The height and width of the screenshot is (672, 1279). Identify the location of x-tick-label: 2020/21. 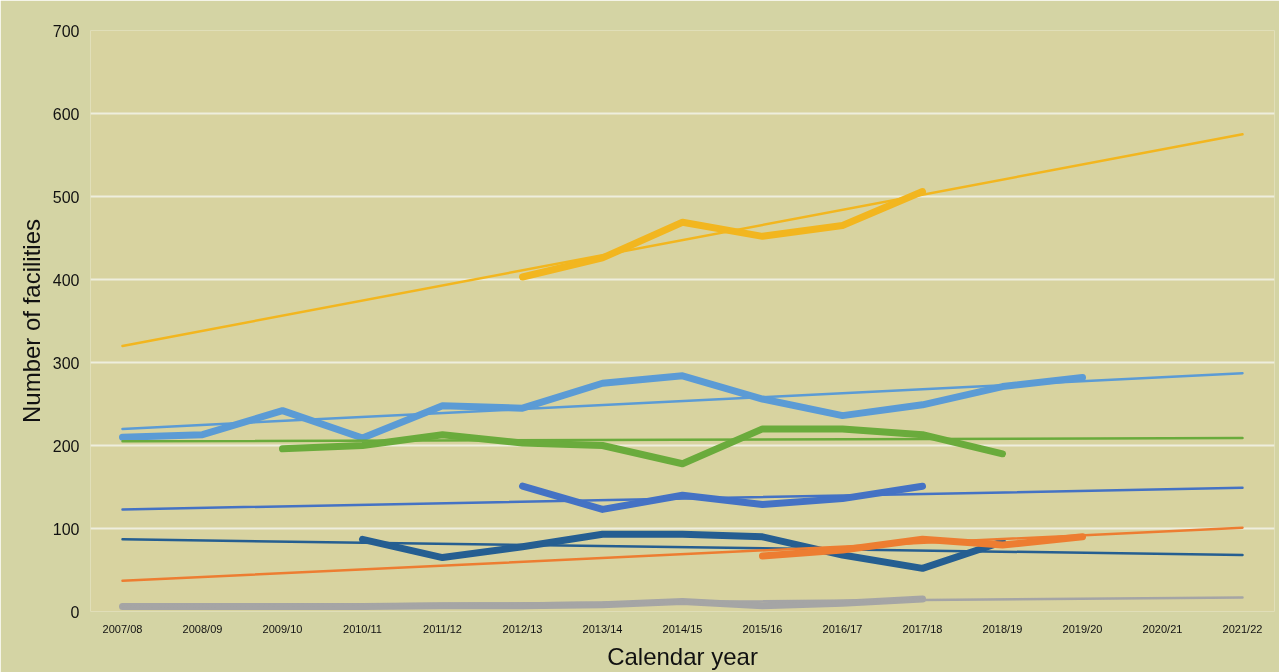
(1162, 628).